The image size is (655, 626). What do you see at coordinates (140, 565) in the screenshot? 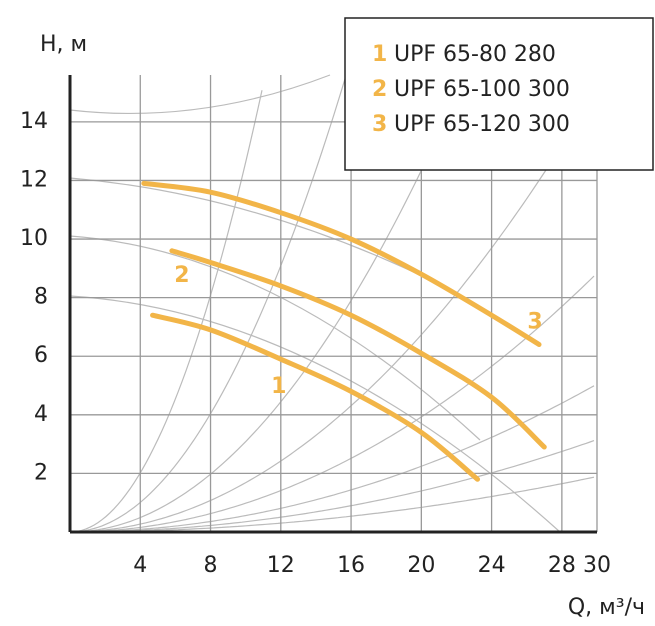
I see `x-tick-label: 4` at bounding box center [140, 565].